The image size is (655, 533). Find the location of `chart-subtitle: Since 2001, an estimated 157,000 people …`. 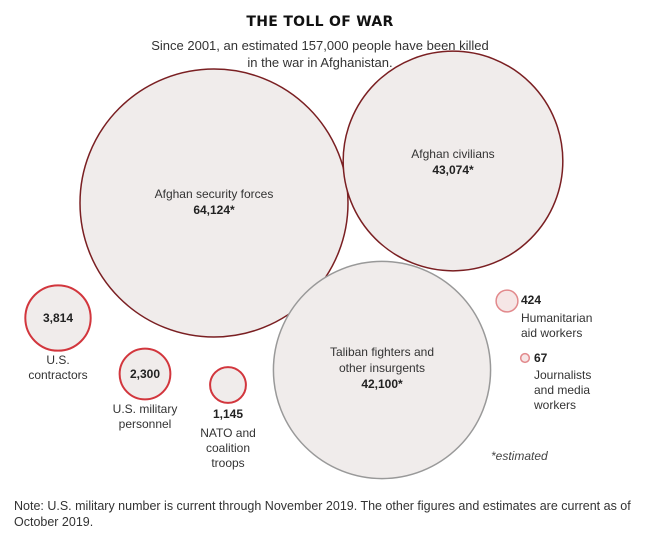

chart-subtitle: Since 2001, an estimated 157,000 people … is located at coordinates (320, 54).